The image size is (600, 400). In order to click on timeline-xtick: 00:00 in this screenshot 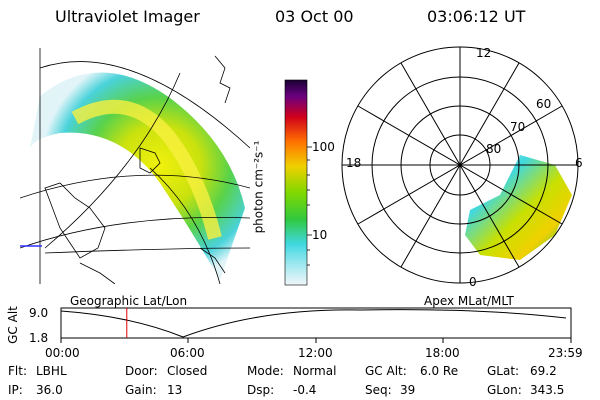, I will do `click(62, 353)`.